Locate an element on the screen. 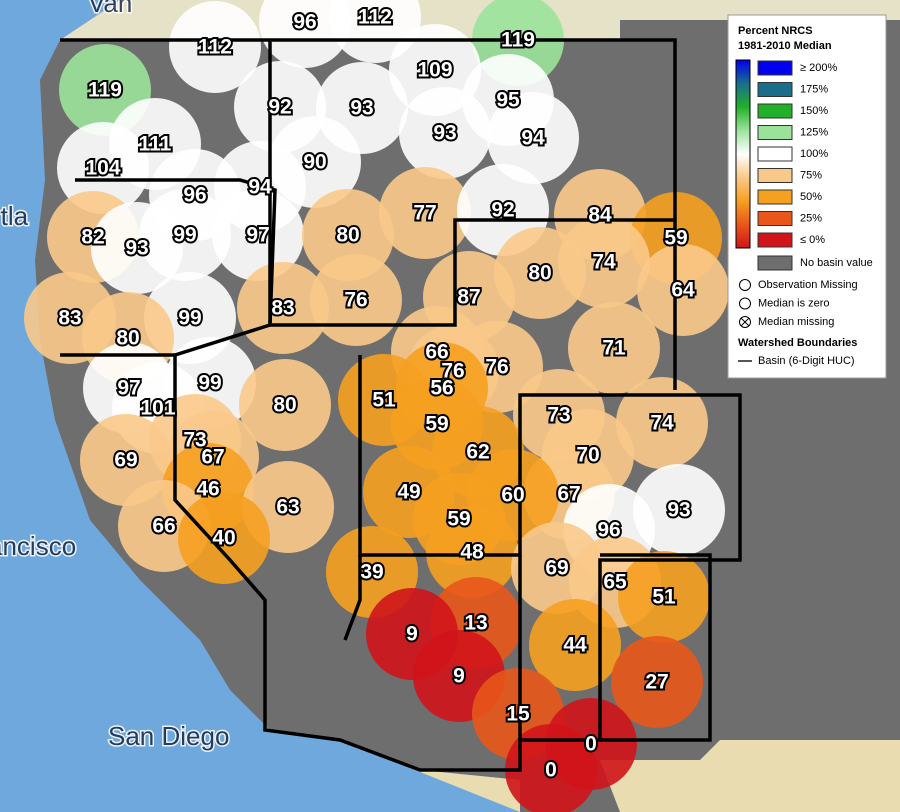  legend-title: 1981-2010 Median is located at coordinates (785, 46).